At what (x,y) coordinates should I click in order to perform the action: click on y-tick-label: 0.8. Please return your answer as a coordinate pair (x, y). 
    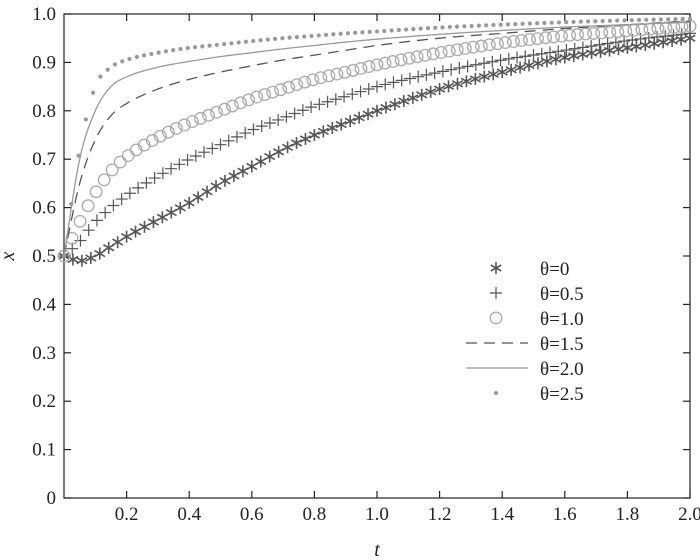
    Looking at the image, I should click on (44, 111).